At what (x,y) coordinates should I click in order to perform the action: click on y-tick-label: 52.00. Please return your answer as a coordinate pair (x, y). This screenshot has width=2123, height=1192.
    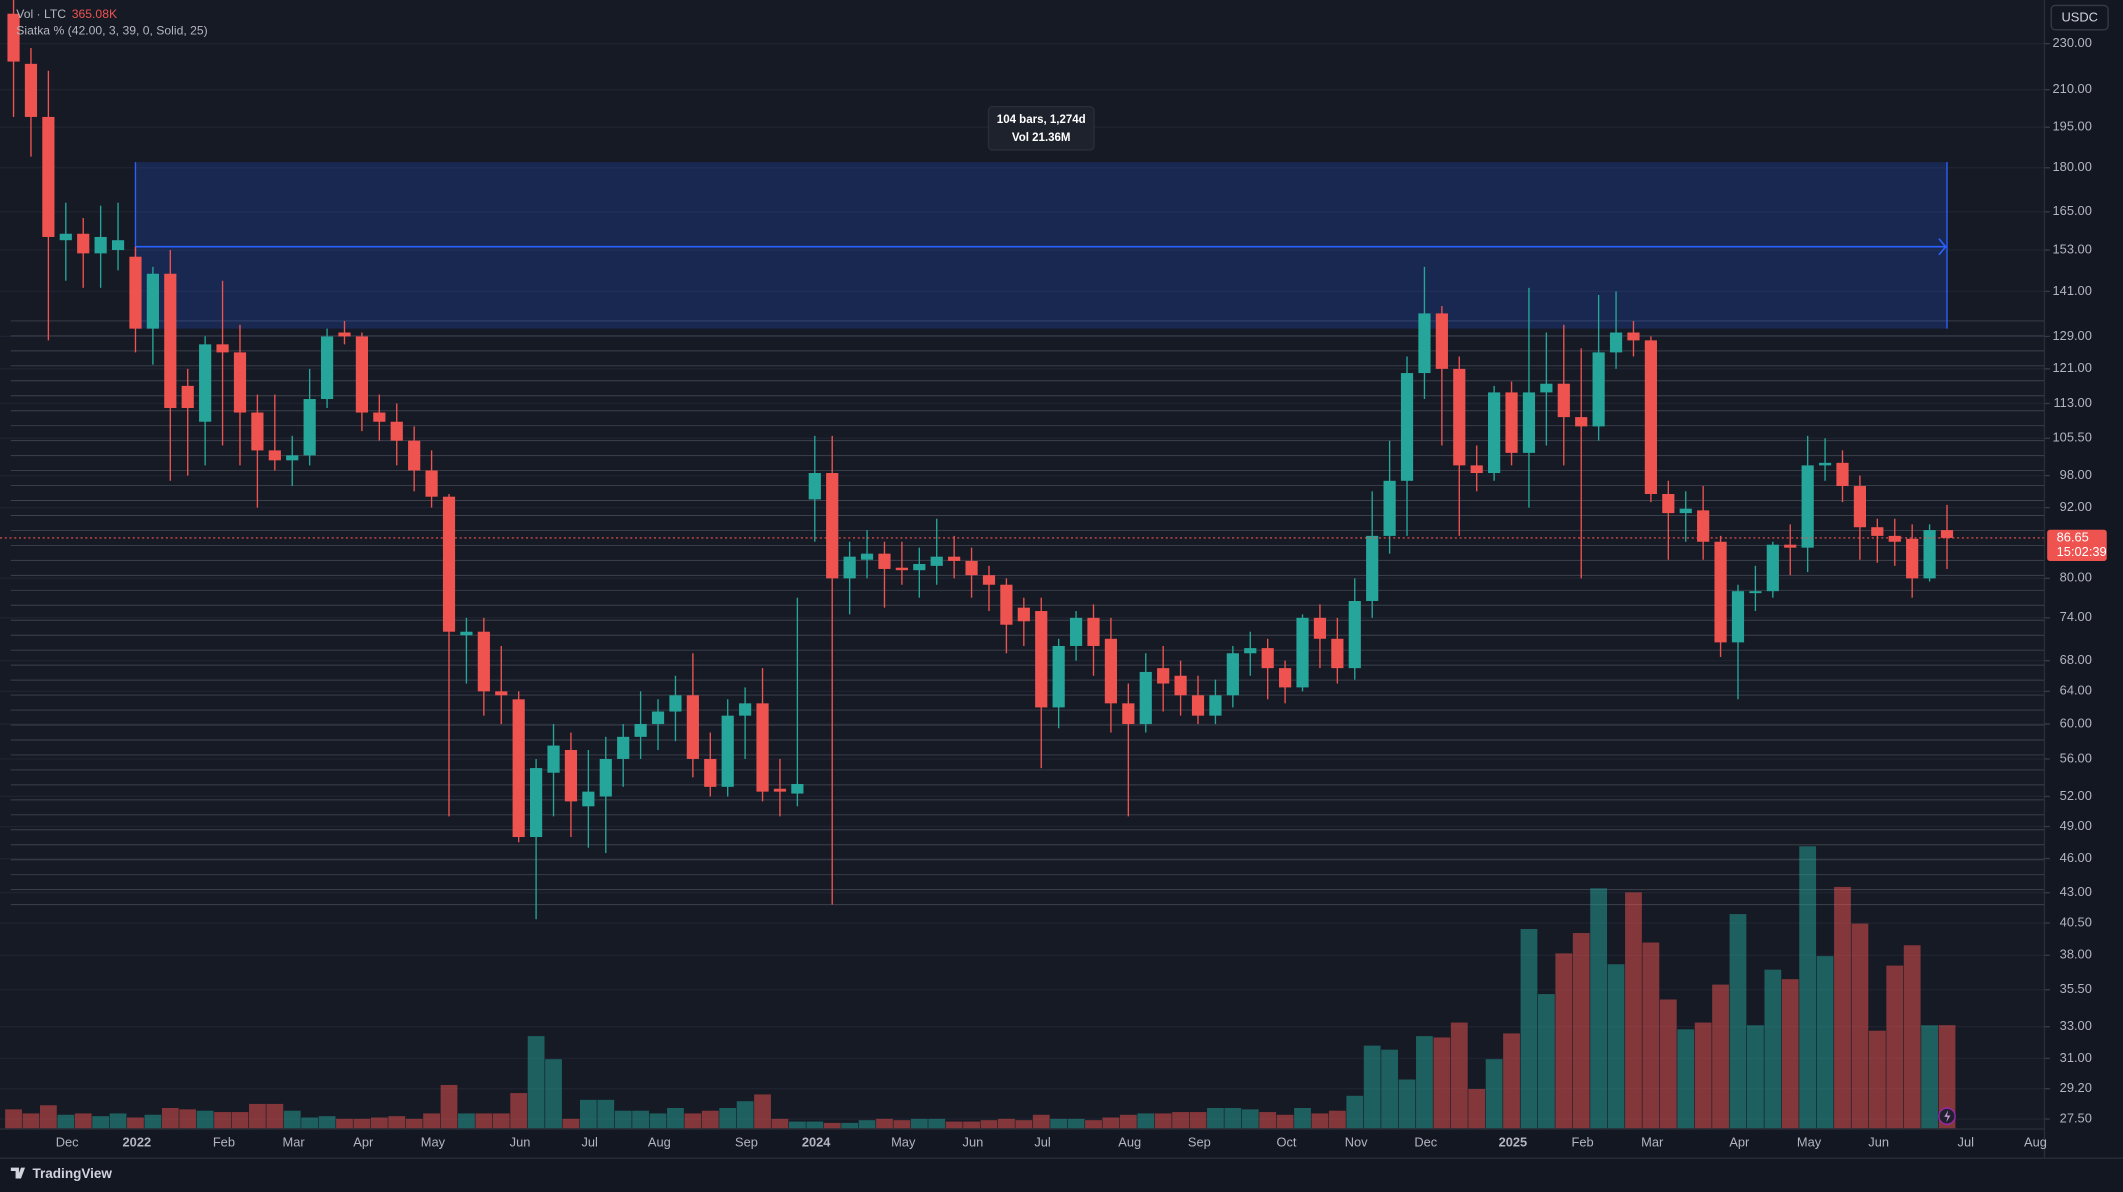
    Looking at the image, I should click on (2076, 795).